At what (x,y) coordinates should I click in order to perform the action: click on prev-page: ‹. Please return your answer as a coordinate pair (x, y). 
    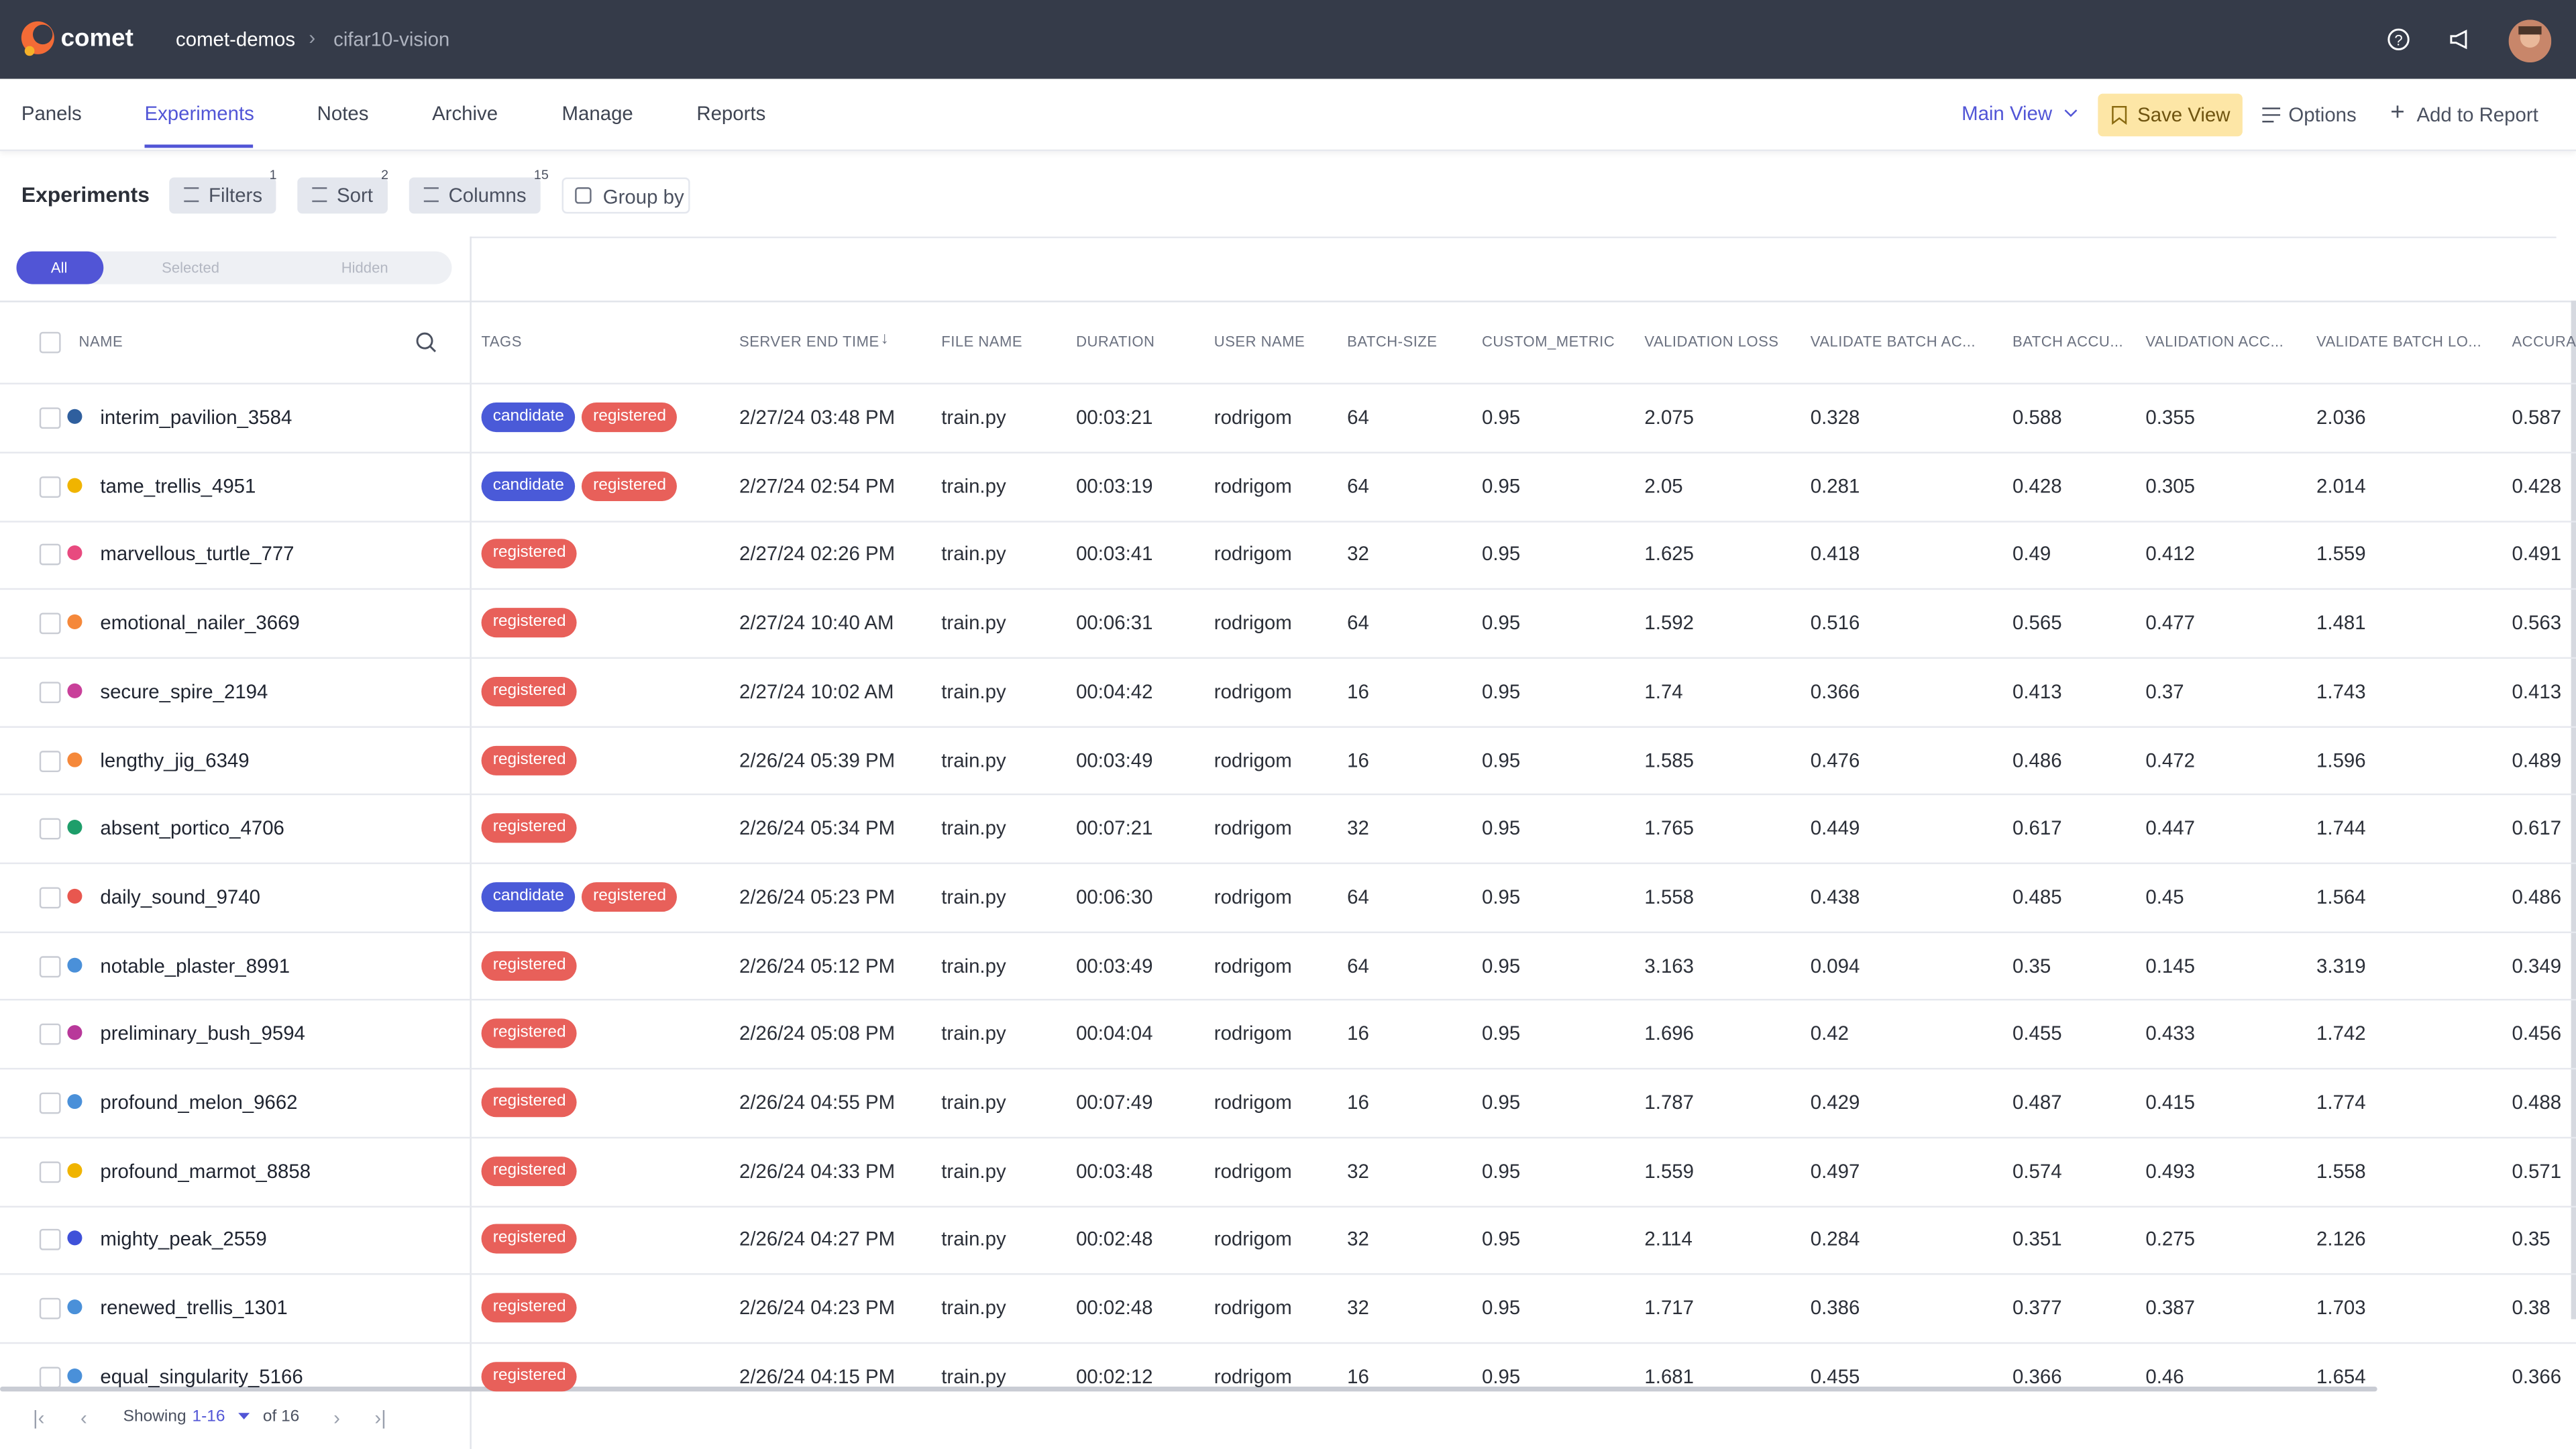
    Looking at the image, I should click on (83, 1417).